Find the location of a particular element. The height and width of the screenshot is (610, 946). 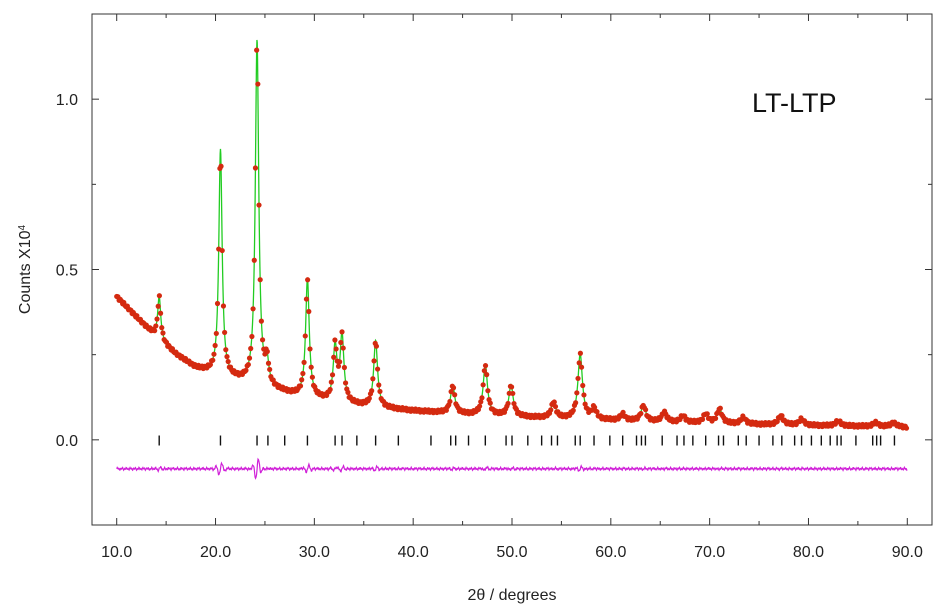

y-axis-label-text: Counts X10 is located at coordinates (25, 272).